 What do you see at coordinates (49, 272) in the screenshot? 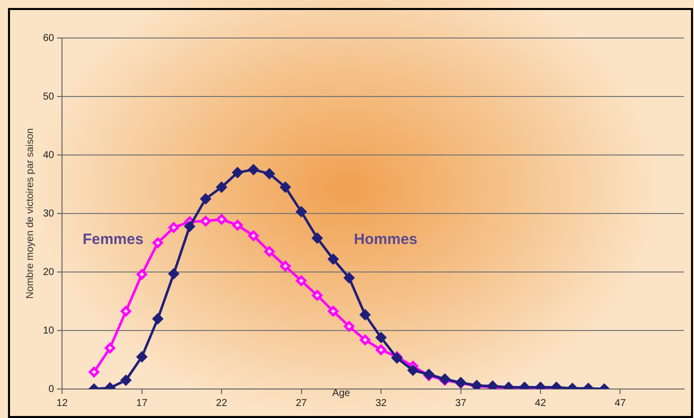
I see `y-tick-label: 20` at bounding box center [49, 272].